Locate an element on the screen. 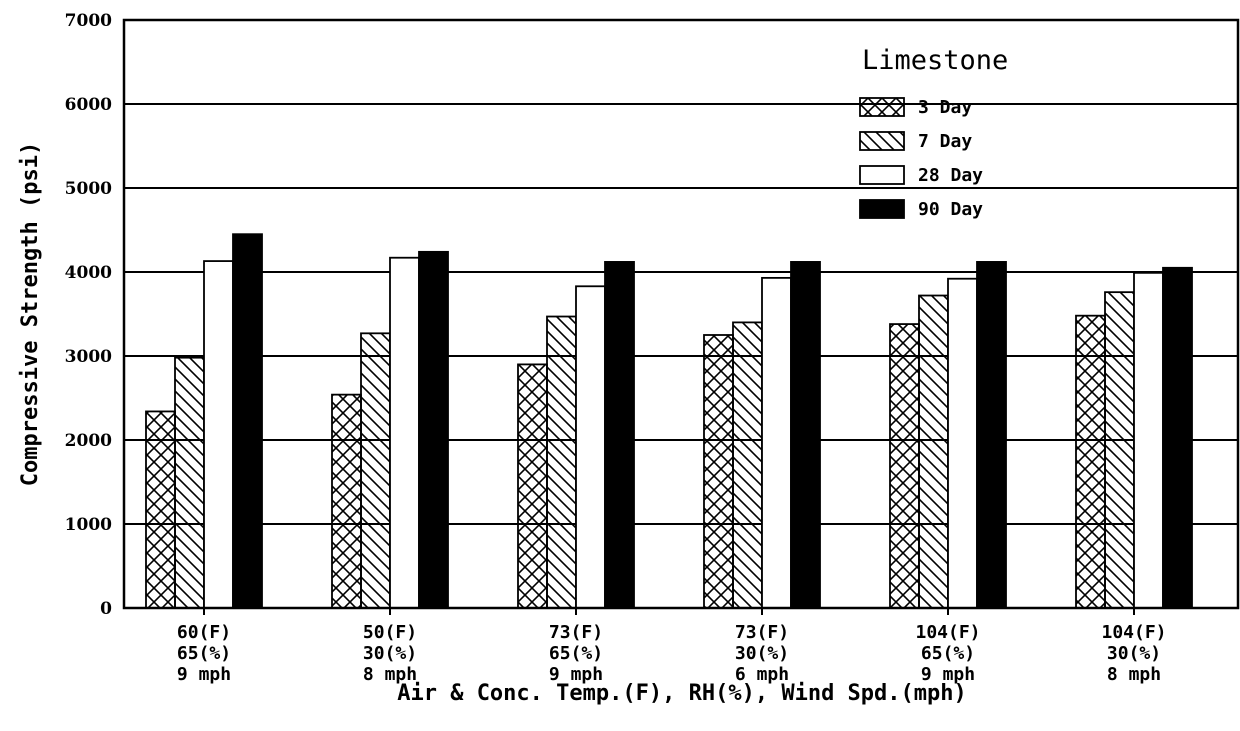 Image resolution: width=1240 pixels, height=731 pixels. y-tick-label: 0 is located at coordinates (106, 609).